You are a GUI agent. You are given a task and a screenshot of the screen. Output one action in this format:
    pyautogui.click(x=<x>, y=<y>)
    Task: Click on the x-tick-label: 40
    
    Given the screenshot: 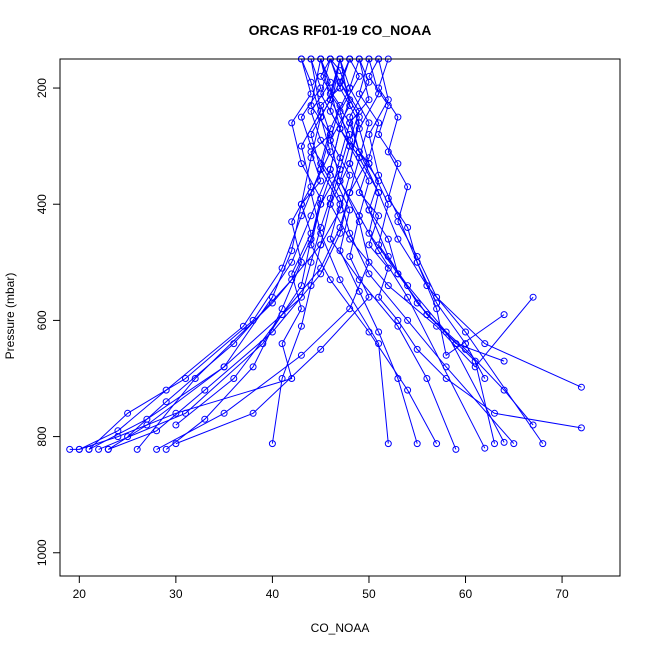 What is the action you would take?
    pyautogui.click(x=273, y=594)
    